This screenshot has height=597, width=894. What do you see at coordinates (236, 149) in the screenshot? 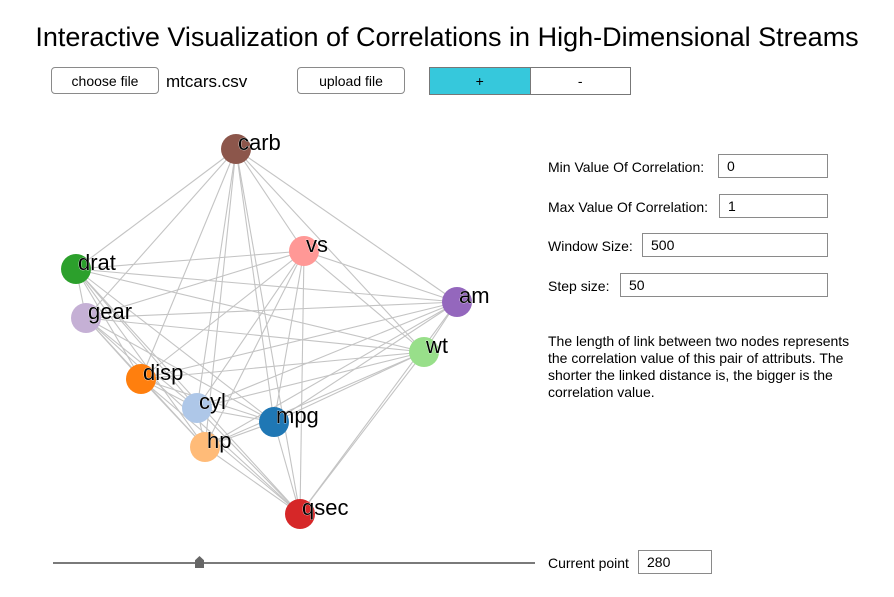
I see `node-circle-carb` at bounding box center [236, 149].